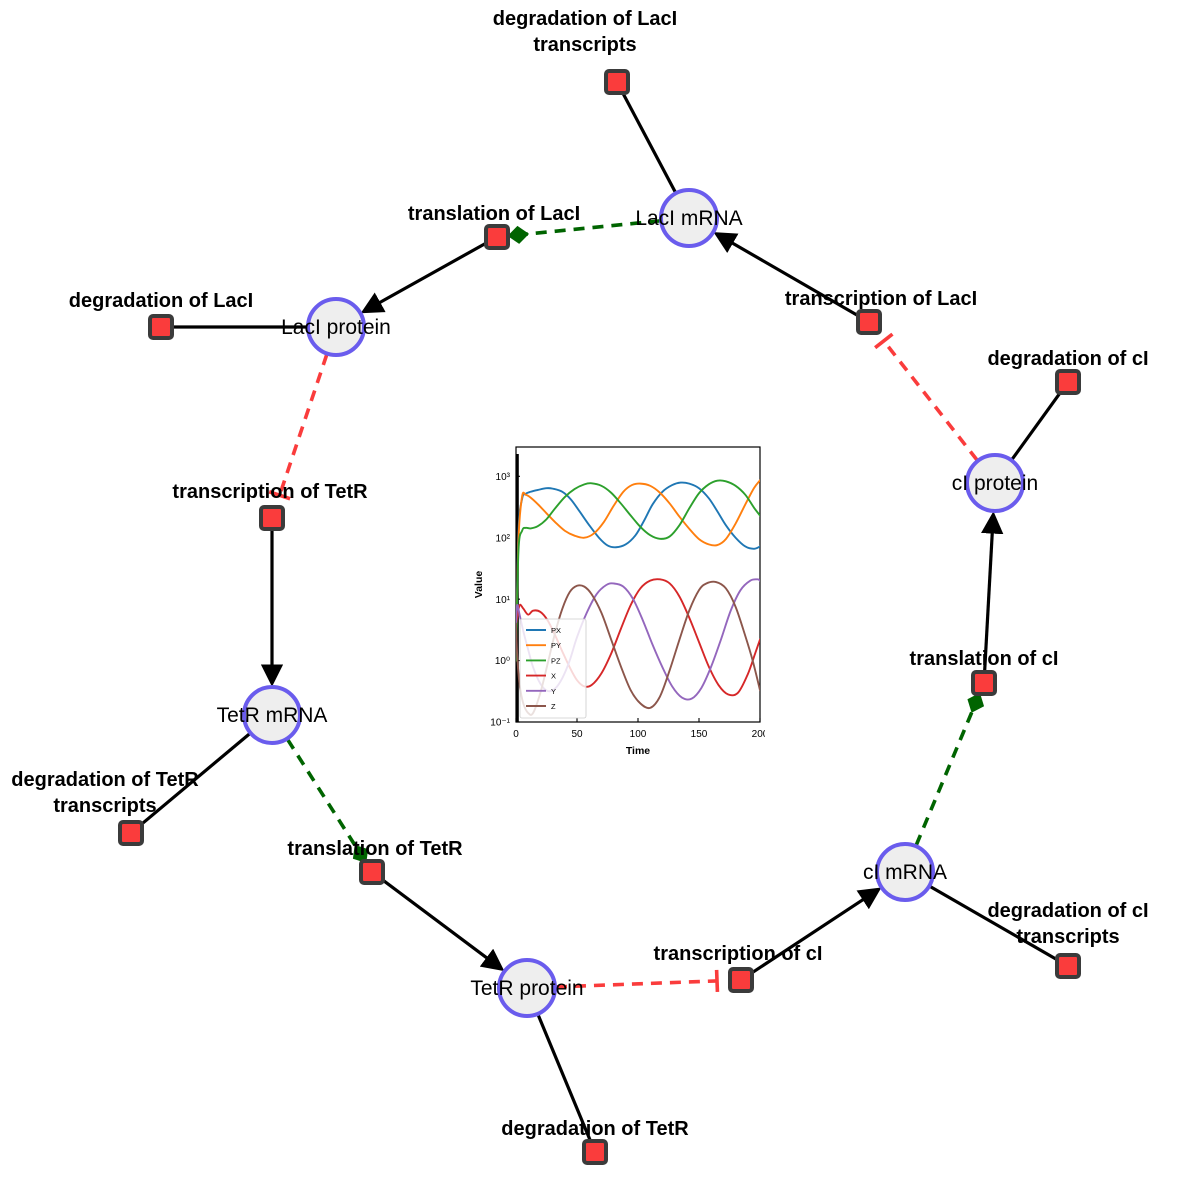  What do you see at coordinates (638, 637) in the screenshot?
I see `series-line-X` at bounding box center [638, 637].